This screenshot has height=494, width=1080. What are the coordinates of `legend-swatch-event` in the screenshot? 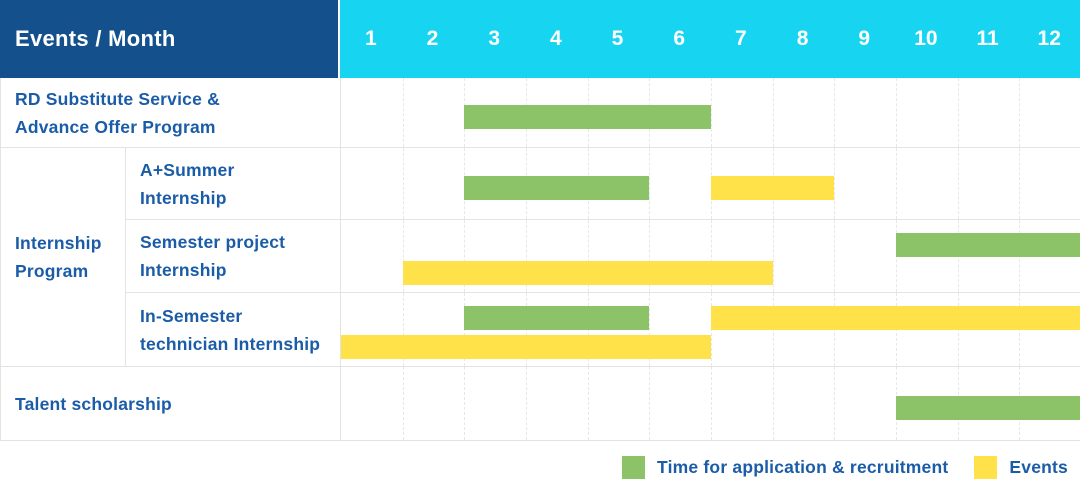 It's located at (986, 467).